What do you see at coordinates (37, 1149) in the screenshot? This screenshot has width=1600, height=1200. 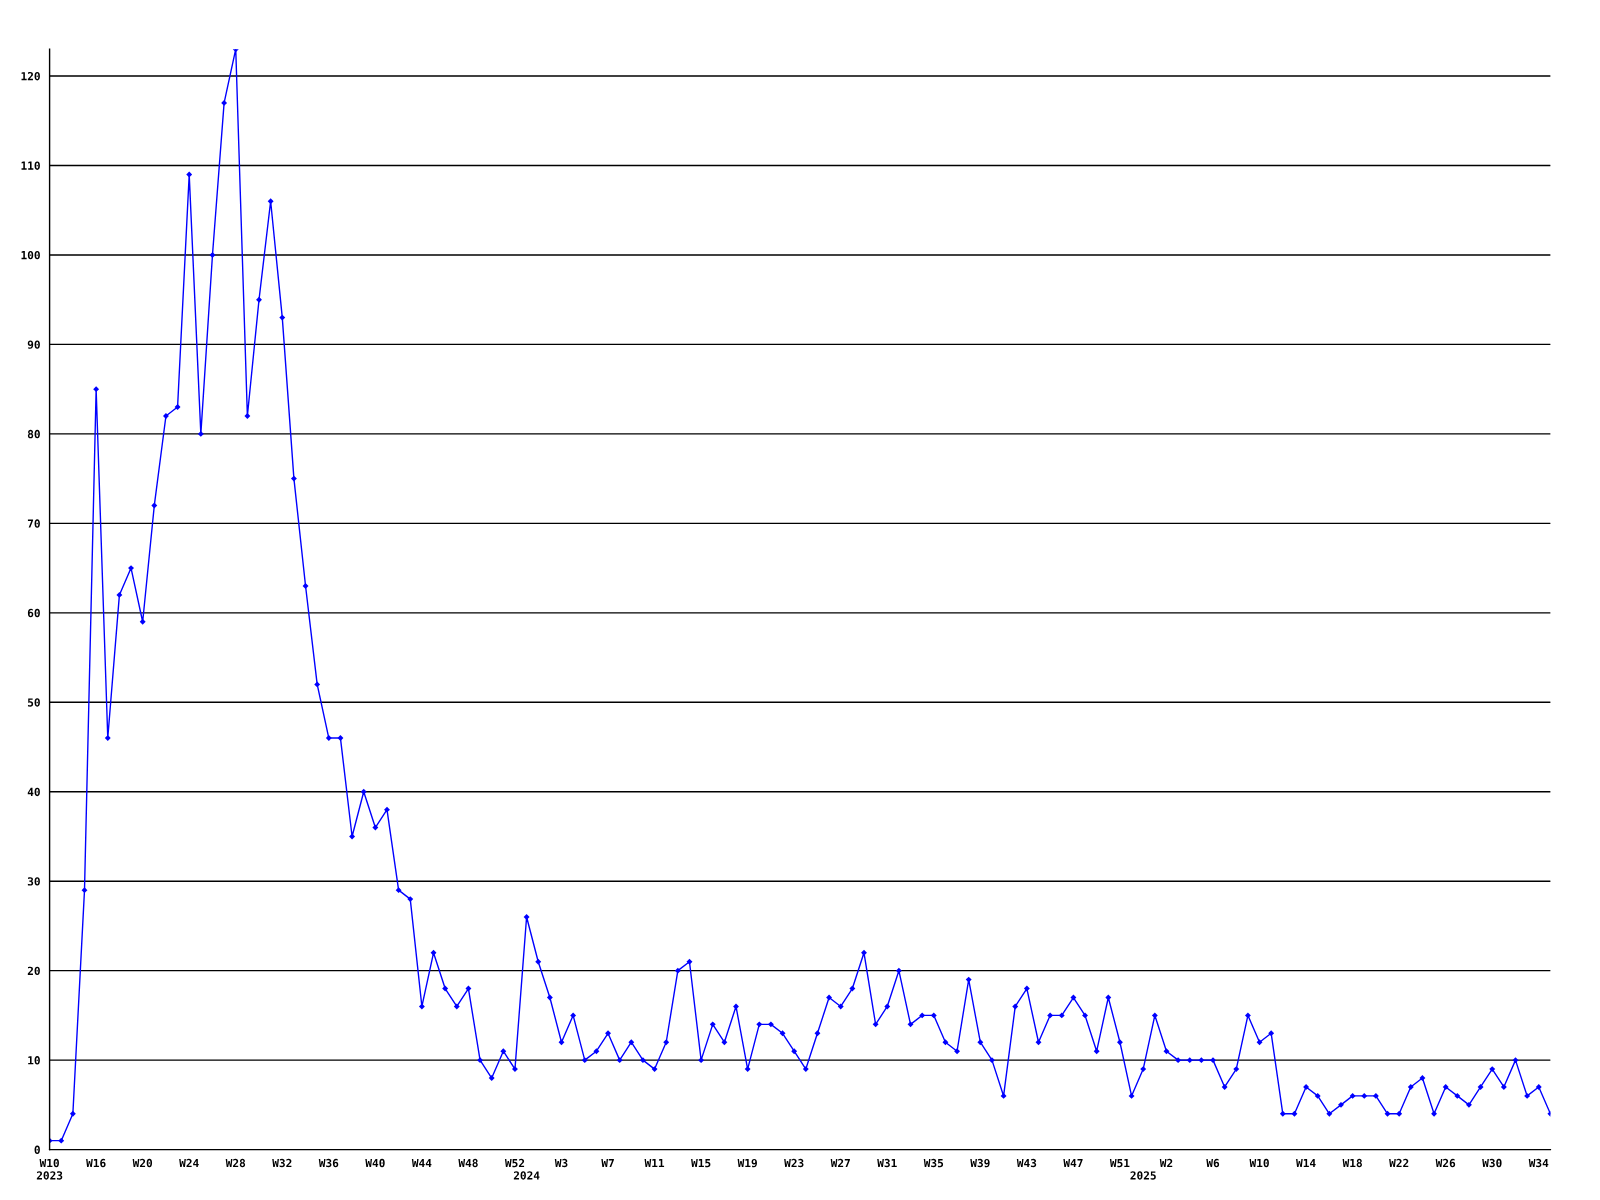 I see `y-tick-label: 0` at bounding box center [37, 1149].